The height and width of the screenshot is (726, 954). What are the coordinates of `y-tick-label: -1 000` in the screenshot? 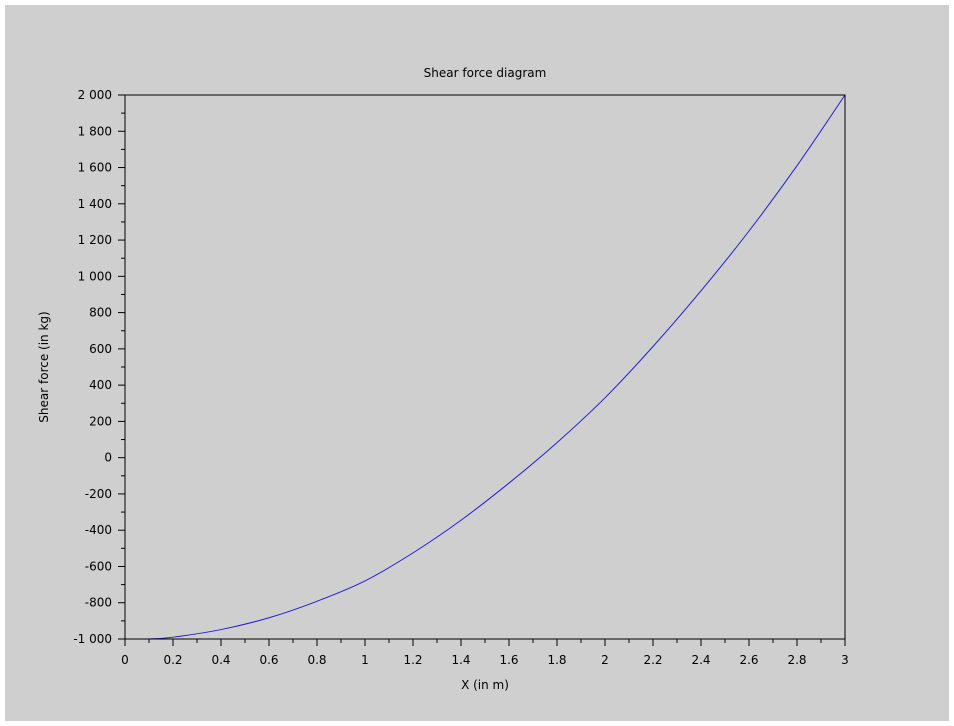 It's located at (92, 639).